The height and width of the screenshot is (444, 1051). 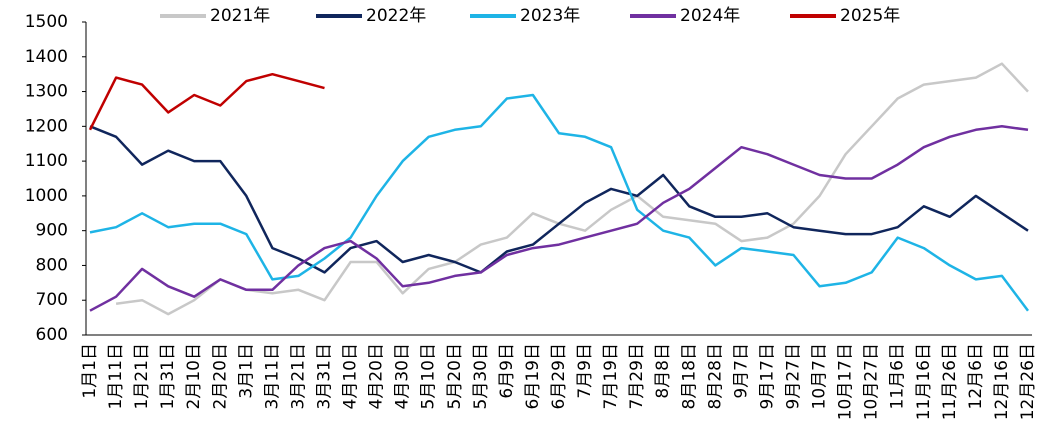 What do you see at coordinates (52, 300) in the screenshot?
I see `y-tick-label: 700` at bounding box center [52, 300].